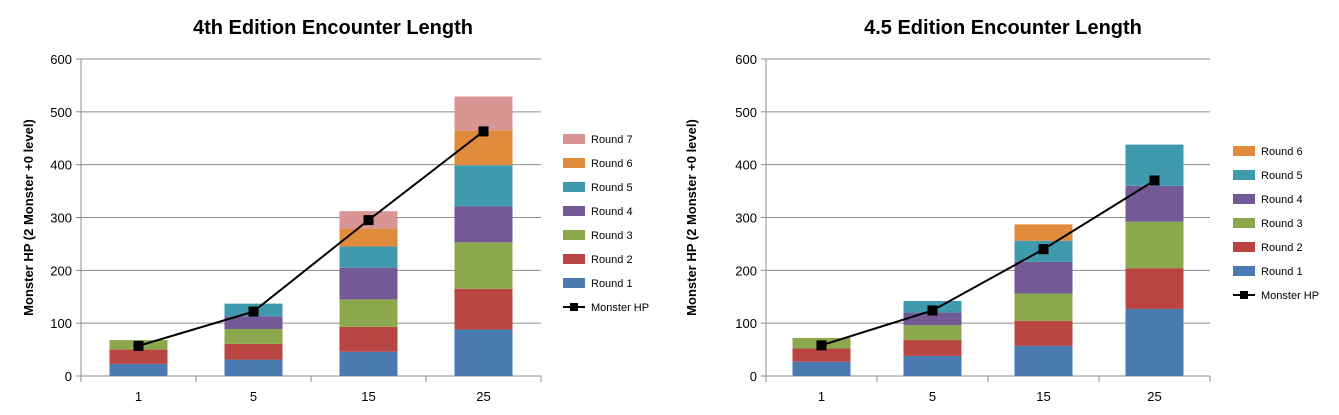 The width and height of the screenshot is (1339, 415). Describe the element at coordinates (333, 28) in the screenshot. I see `chart-title: 4th Edition Encounter Length` at that location.